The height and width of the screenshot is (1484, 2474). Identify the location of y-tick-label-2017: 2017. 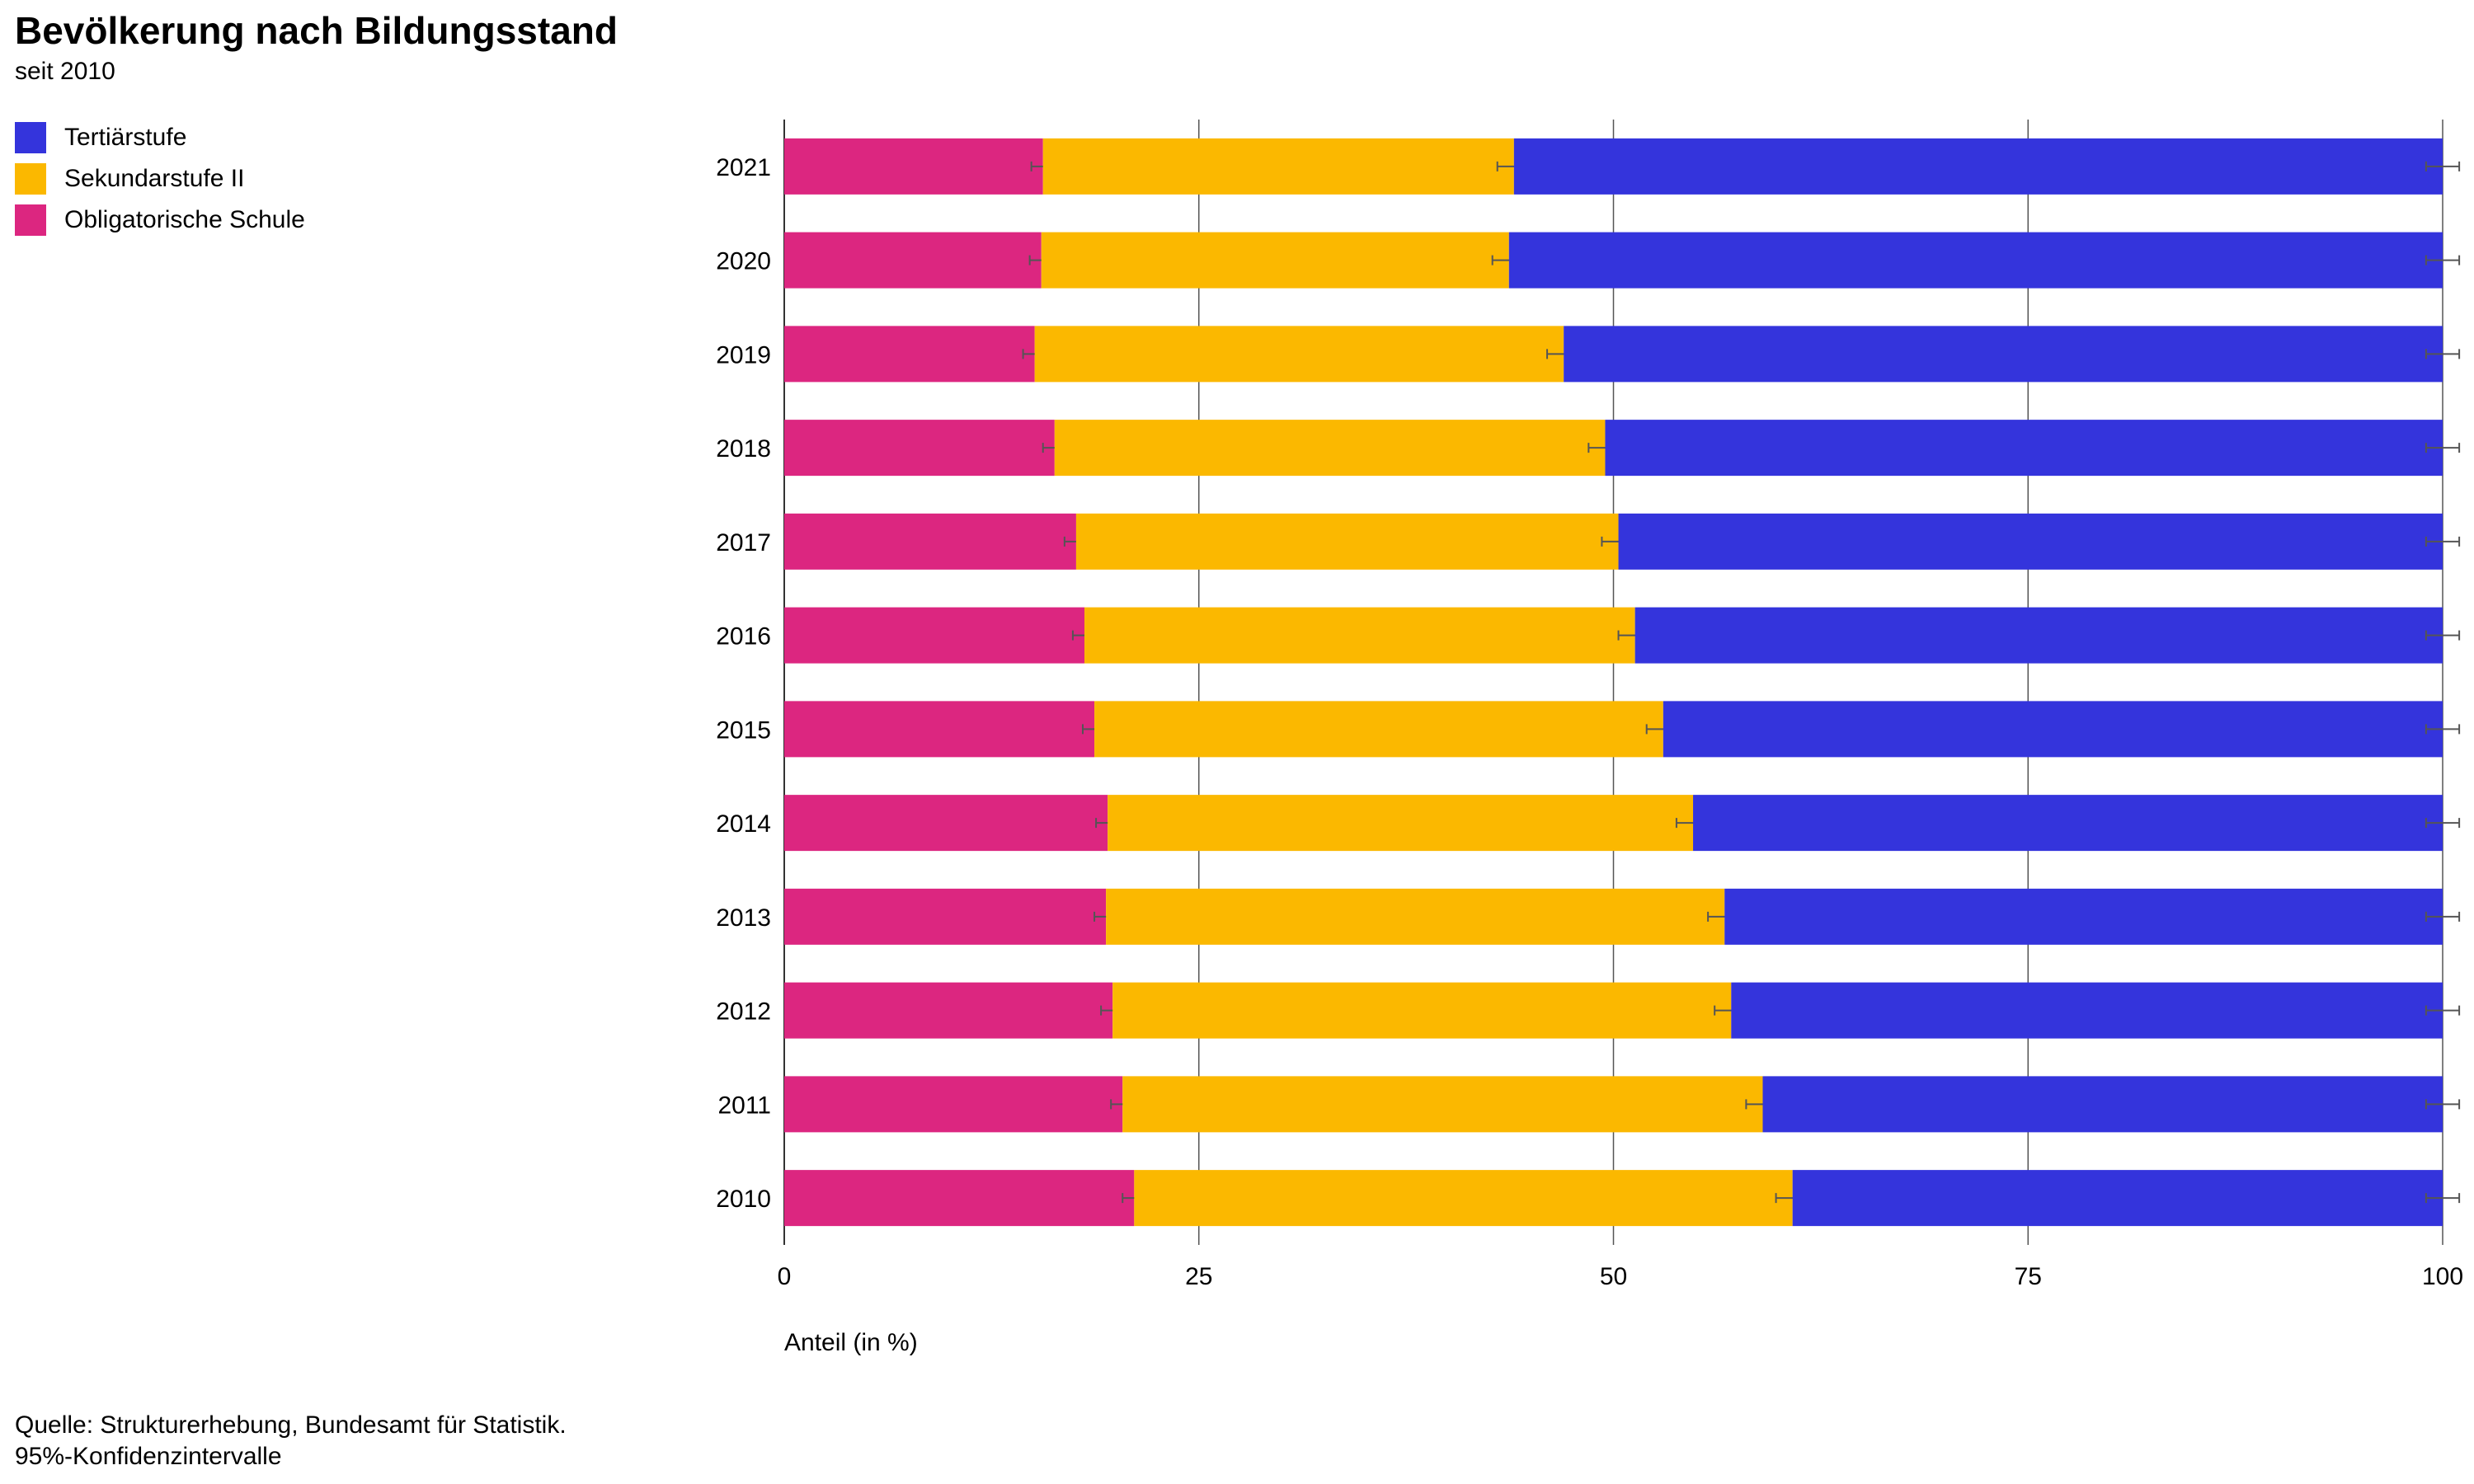
(743, 542).